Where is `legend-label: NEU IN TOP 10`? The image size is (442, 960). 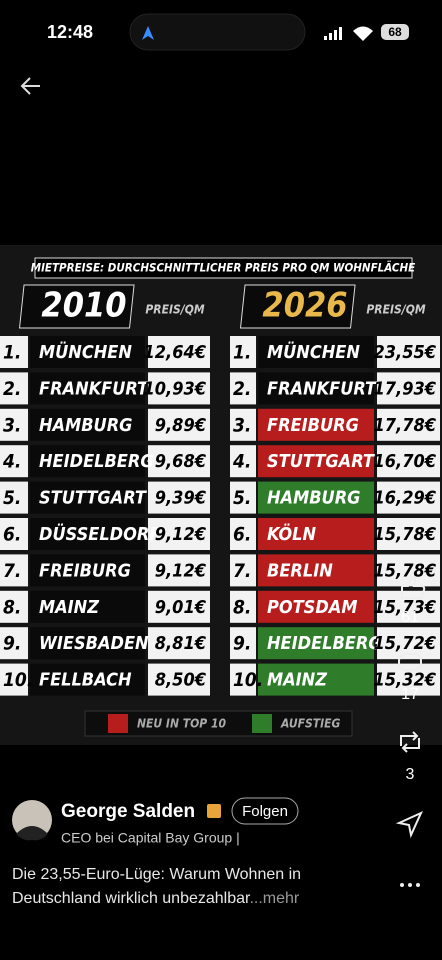
legend-label: NEU IN TOP 10 is located at coordinates (181, 724).